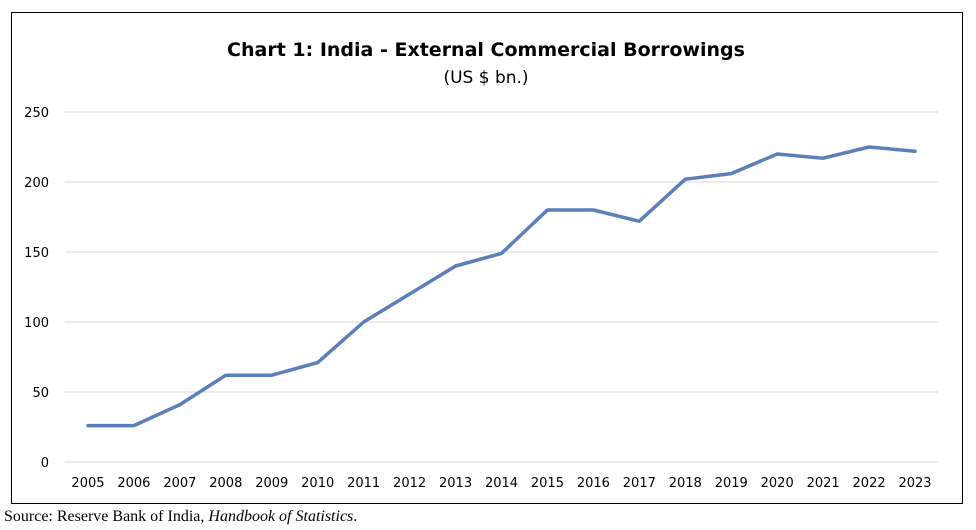 The width and height of the screenshot is (976, 530). Describe the element at coordinates (639, 483) in the screenshot. I see `x-tick-label: 2017` at that location.